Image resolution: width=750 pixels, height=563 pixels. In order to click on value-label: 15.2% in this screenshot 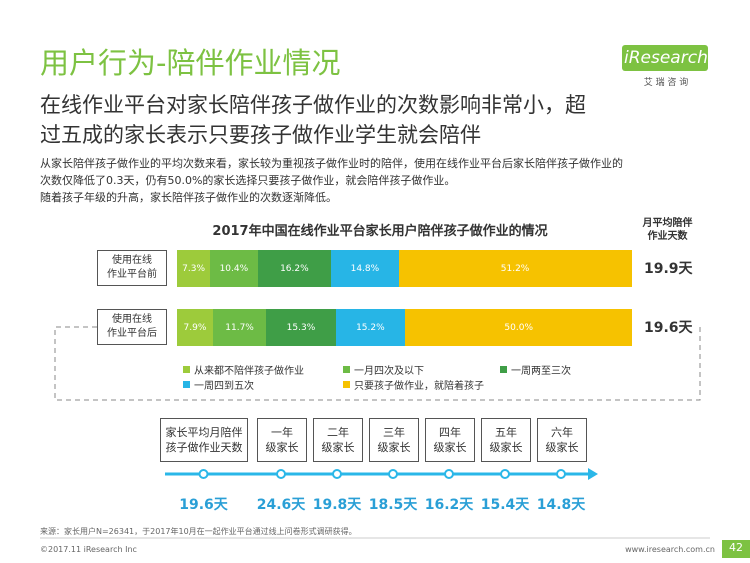, I will do `click(370, 327)`.